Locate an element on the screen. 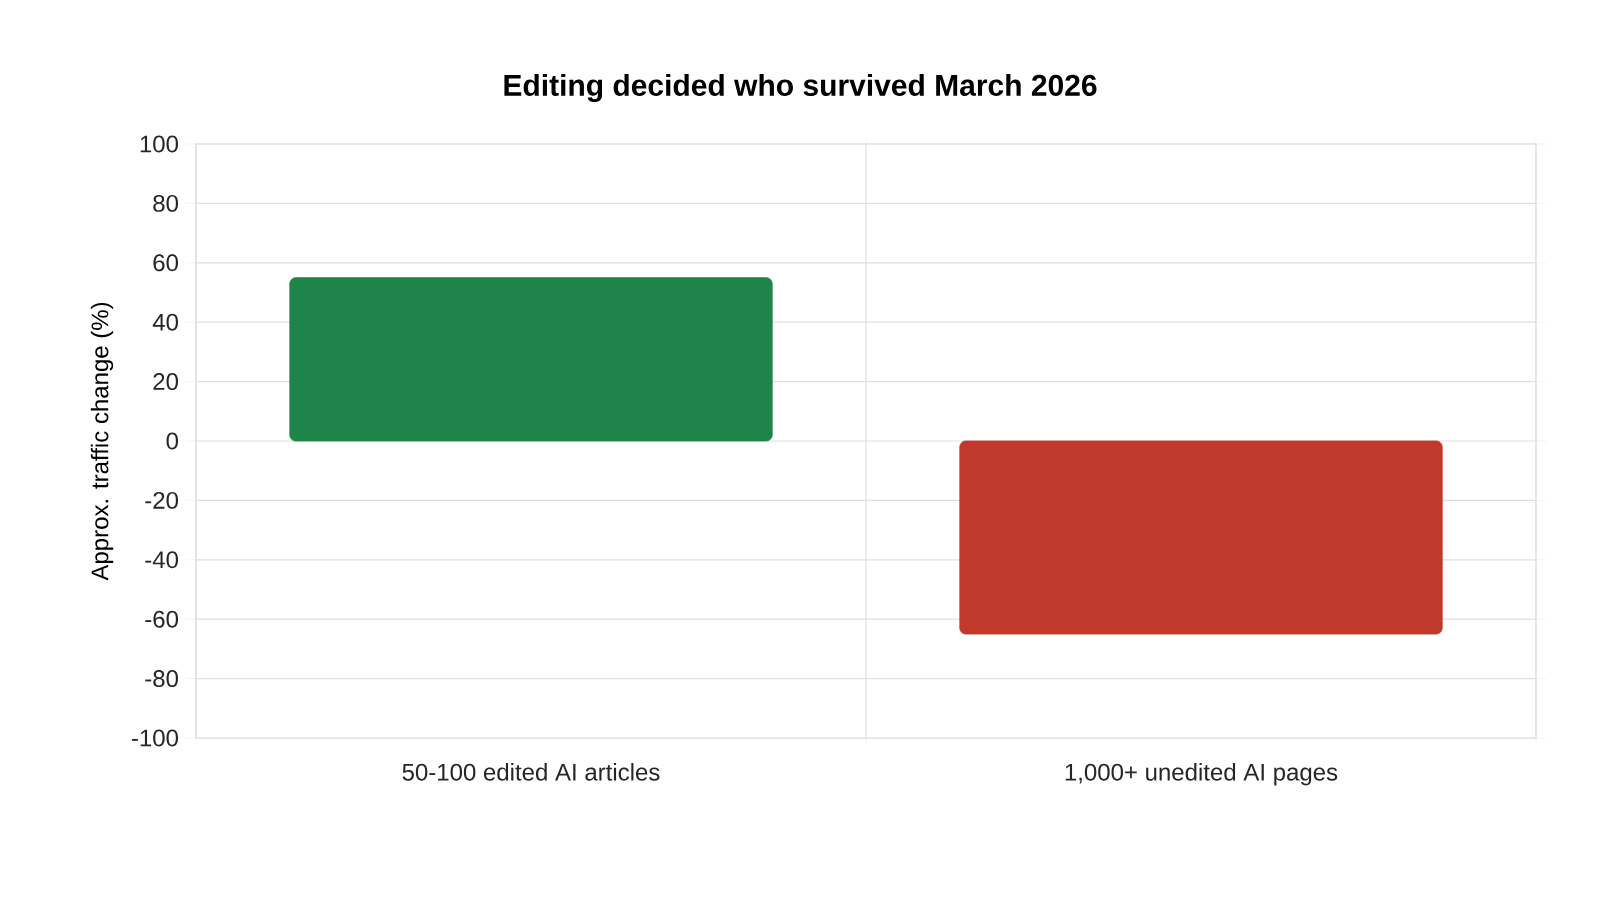 This screenshot has height=898, width=1600. y-tick-label: -20 is located at coordinates (162, 500).